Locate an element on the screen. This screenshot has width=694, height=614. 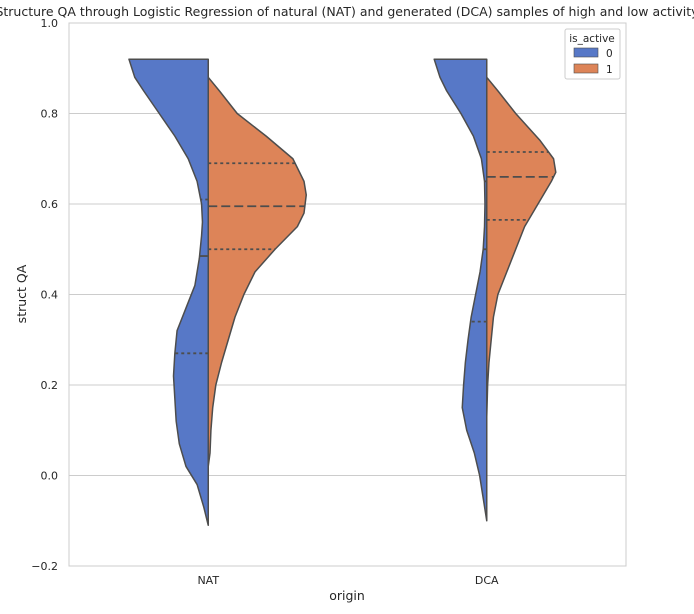
y-tick-label: 0.8 is located at coordinates (50, 114).